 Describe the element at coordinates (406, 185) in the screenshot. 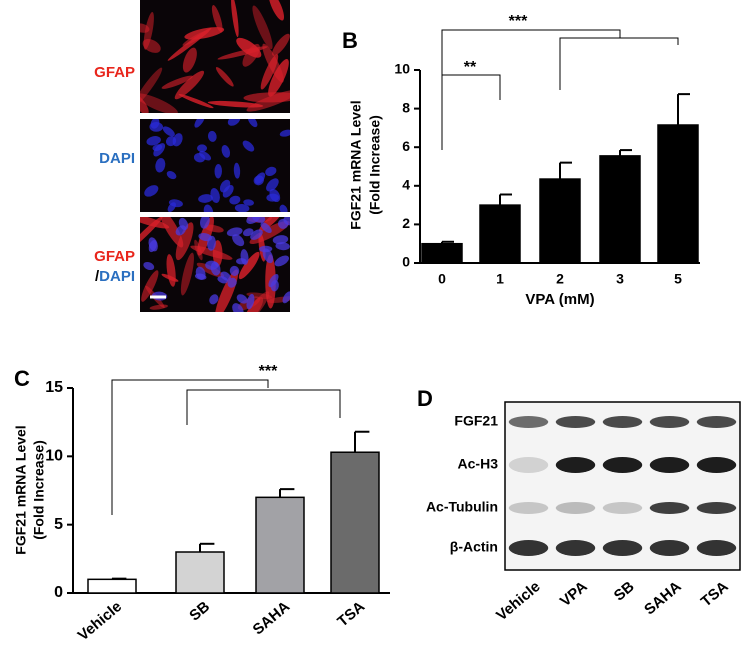

I see `y-tick-label: 4` at that location.